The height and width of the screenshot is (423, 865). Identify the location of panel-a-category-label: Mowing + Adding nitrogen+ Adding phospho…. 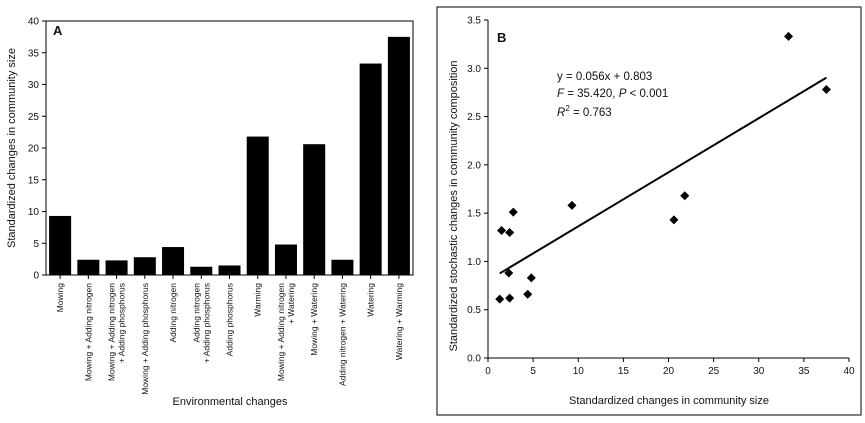
(117, 332).